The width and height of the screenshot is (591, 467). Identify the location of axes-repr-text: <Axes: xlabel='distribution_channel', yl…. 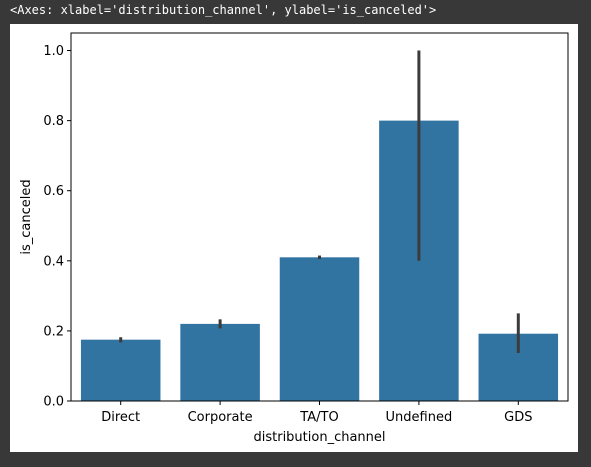
(223, 10).